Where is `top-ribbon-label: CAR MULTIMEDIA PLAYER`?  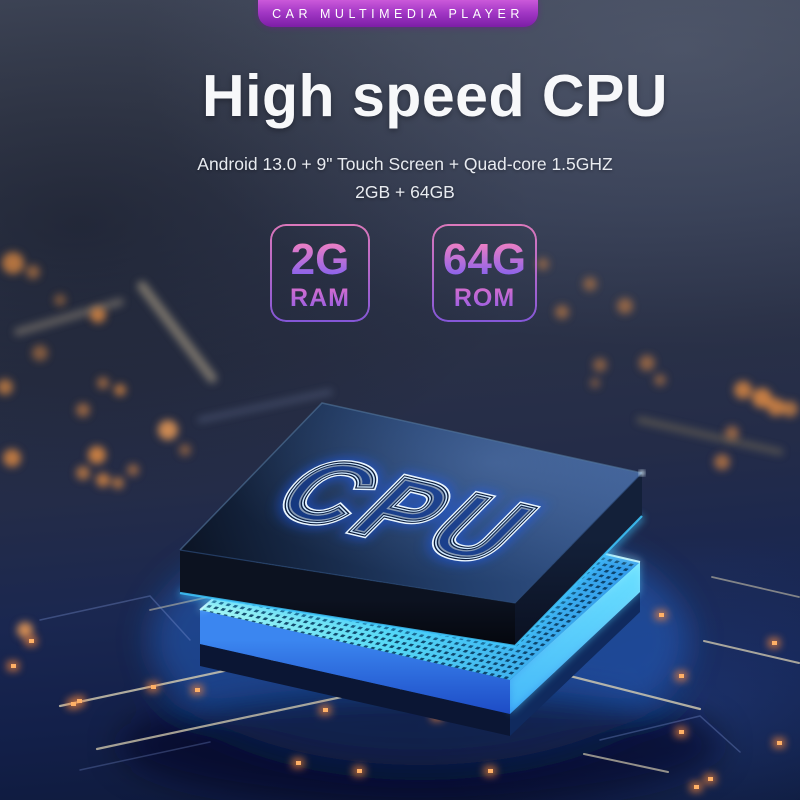 top-ribbon-label: CAR MULTIMEDIA PLAYER is located at coordinates (398, 13).